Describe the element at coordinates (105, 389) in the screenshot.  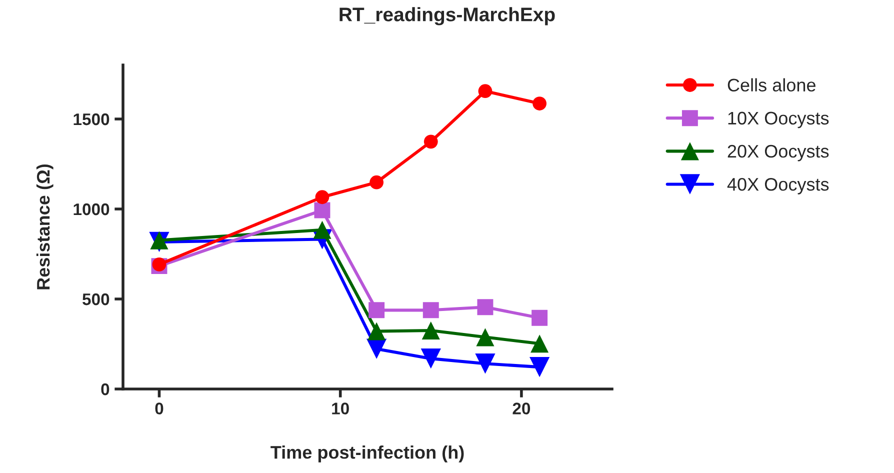
I see `y-tick-label: 0` at that location.